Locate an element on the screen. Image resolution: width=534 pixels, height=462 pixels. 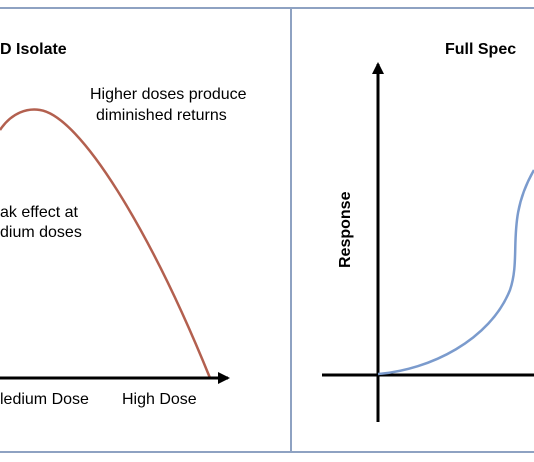
annotation: diminished returns is located at coordinates (161, 115).